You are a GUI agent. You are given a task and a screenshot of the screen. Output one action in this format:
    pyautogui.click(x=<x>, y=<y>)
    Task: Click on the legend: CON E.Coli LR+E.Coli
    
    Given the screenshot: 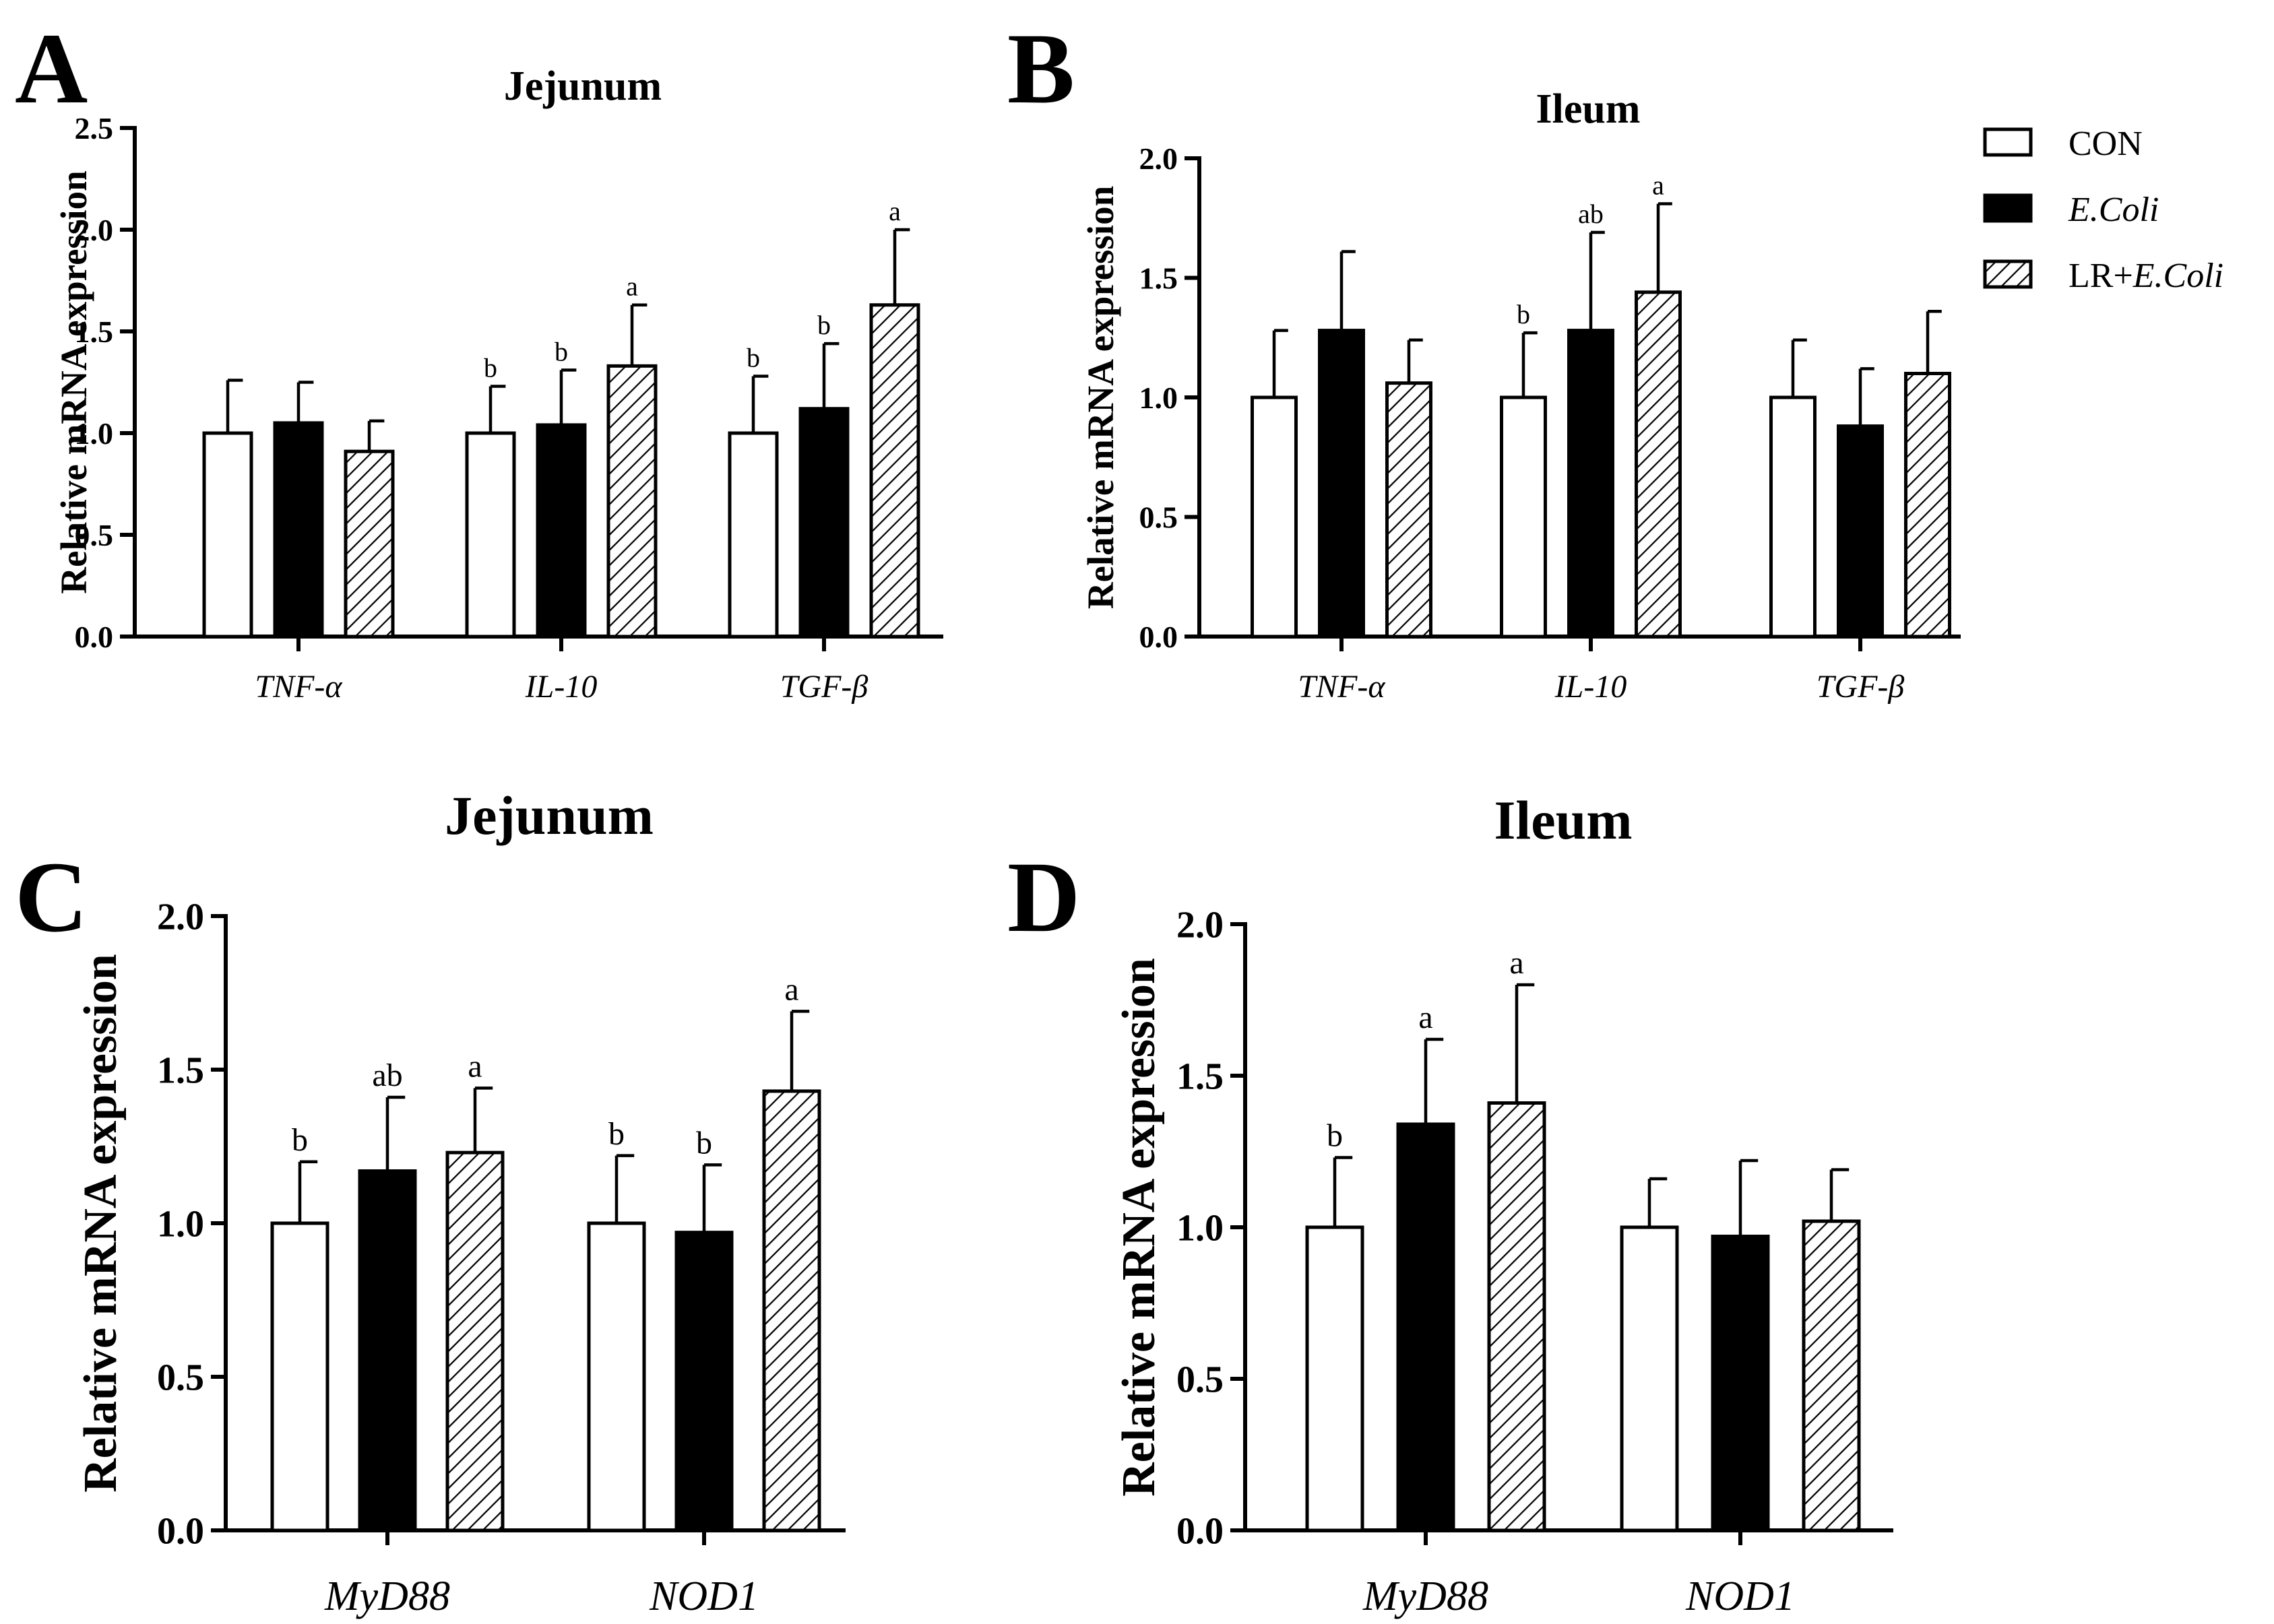 What is the action you would take?
    pyautogui.click(x=2103, y=210)
    